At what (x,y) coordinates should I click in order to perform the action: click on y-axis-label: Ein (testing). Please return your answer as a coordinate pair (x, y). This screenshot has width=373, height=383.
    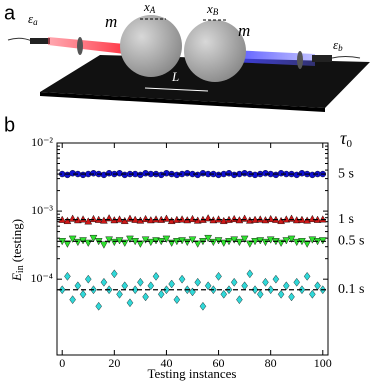
    Looking at the image, I should click on (17, 250).